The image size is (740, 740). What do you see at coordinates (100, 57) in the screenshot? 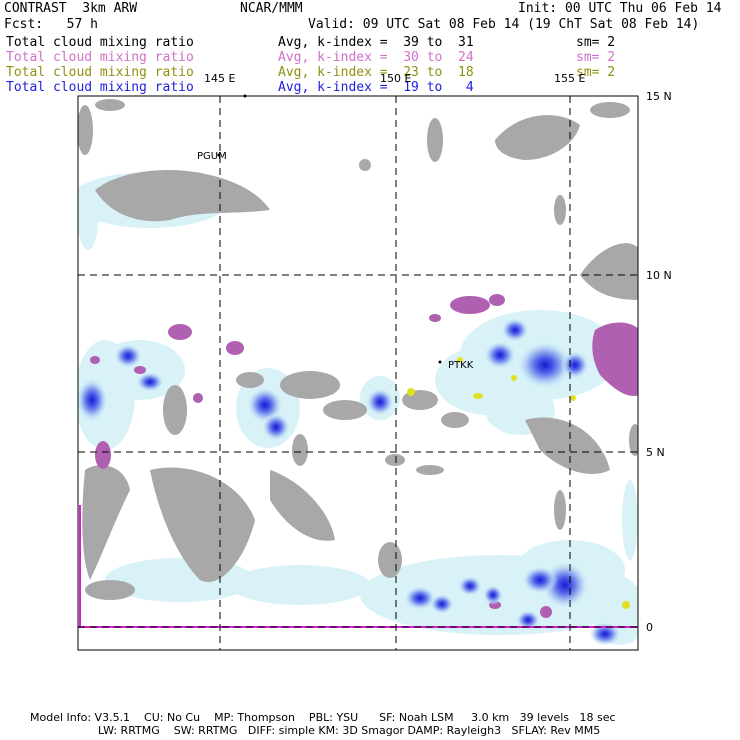
I see `field-name-2: Total cloud mixing ratio` at bounding box center [100, 57].